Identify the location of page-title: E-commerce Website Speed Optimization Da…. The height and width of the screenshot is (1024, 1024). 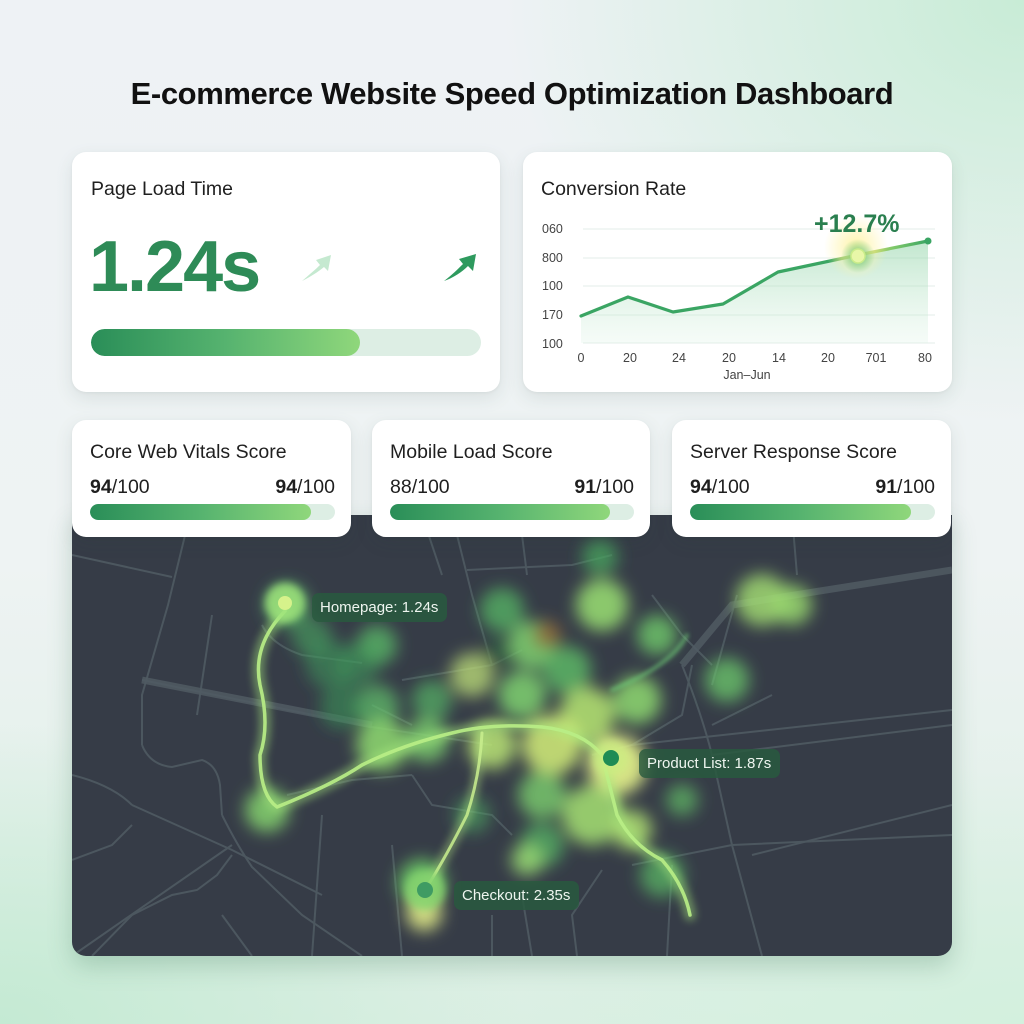
(512, 93).